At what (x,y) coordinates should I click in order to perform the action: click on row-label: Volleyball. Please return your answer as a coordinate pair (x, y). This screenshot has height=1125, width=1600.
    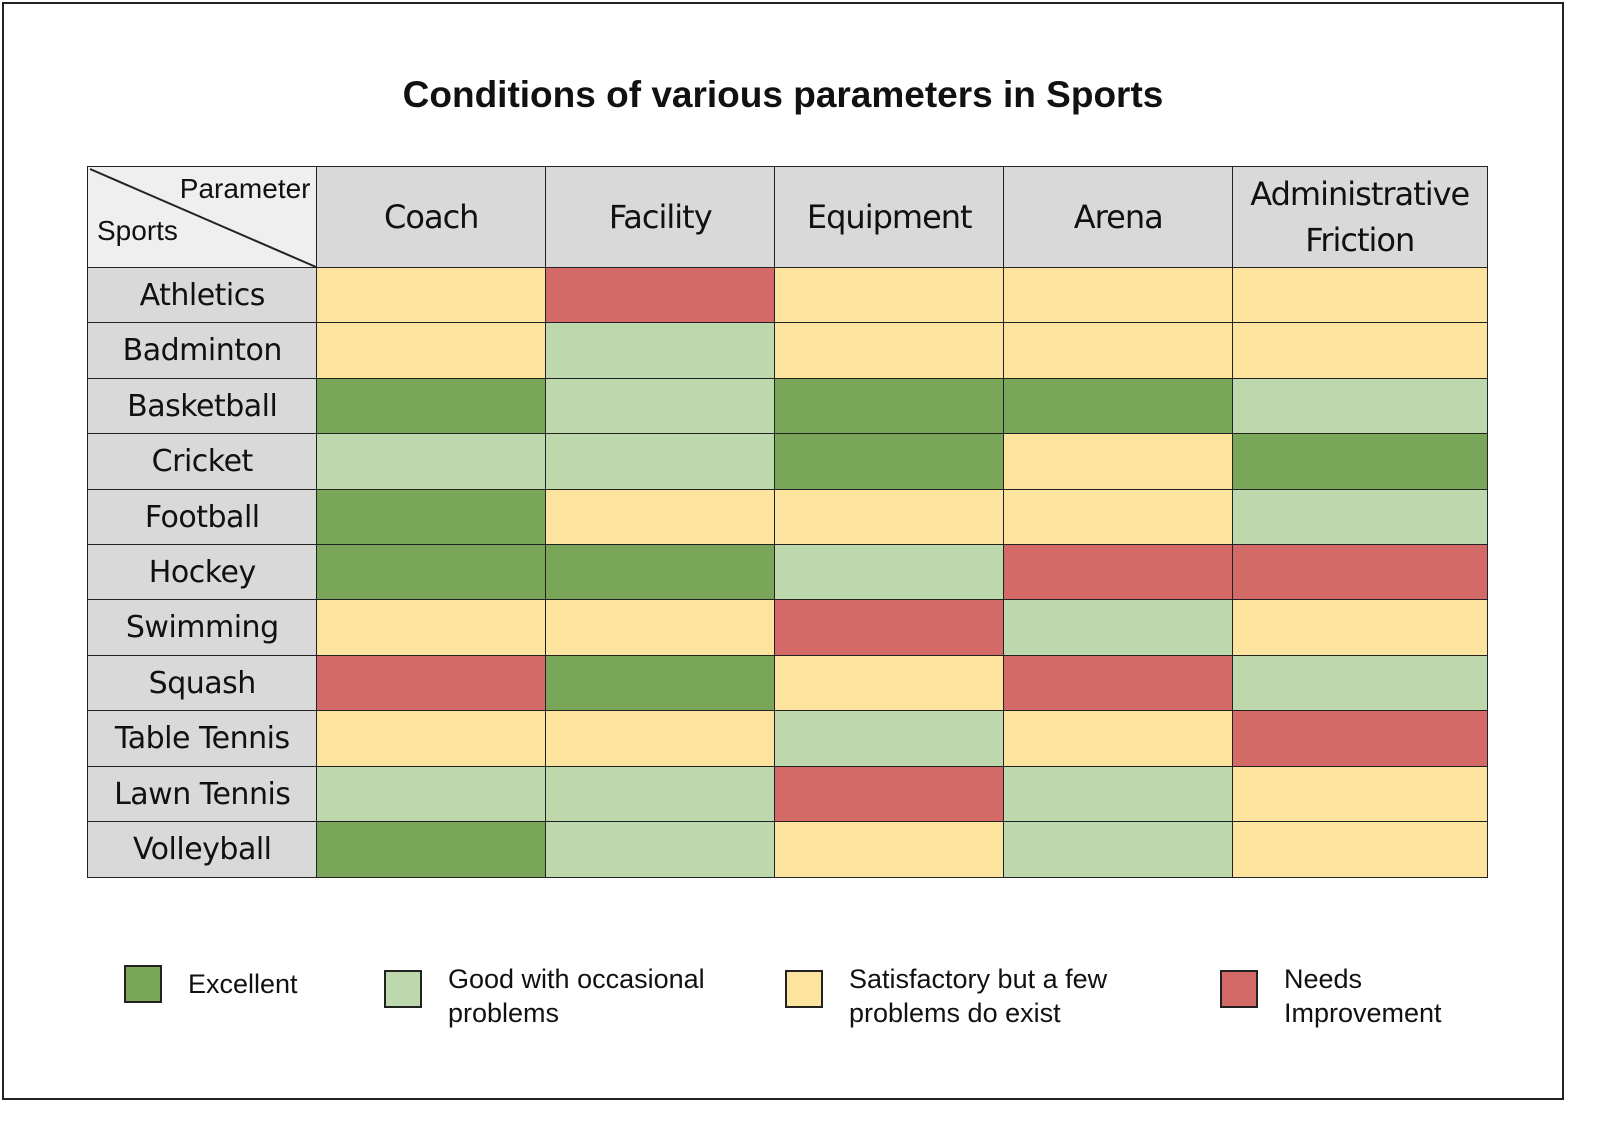
    Looking at the image, I should click on (202, 849).